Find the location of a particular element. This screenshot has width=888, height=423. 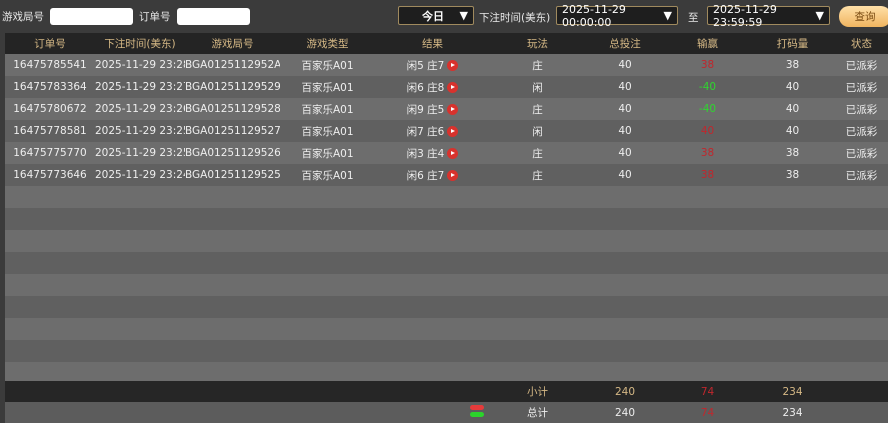

start-time-select: 2025-11-29 00:00:00 ▼ is located at coordinates (617, 16).